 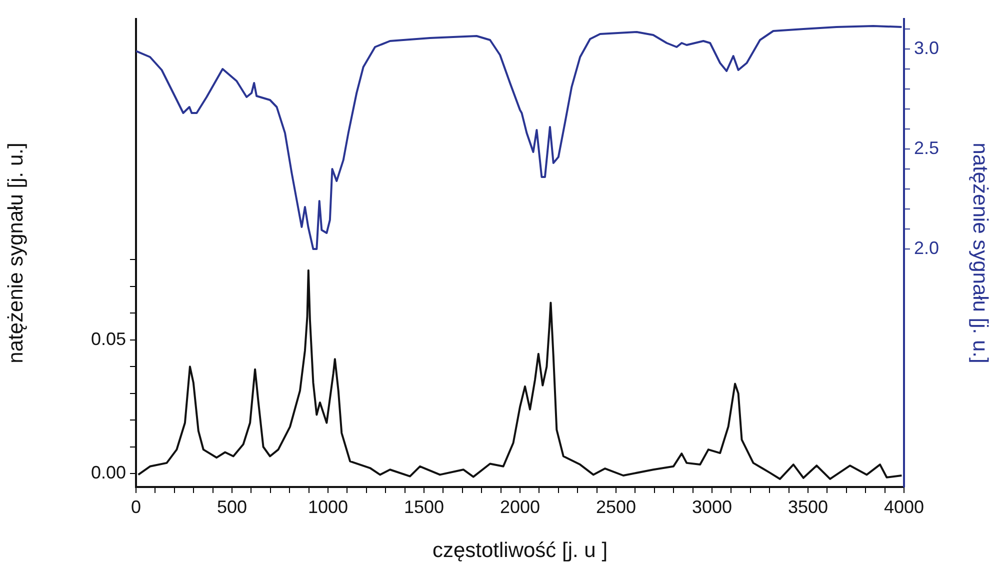 I want to click on y-axis-title: natężenie sygnału [j. u.], so click(x=16, y=253).